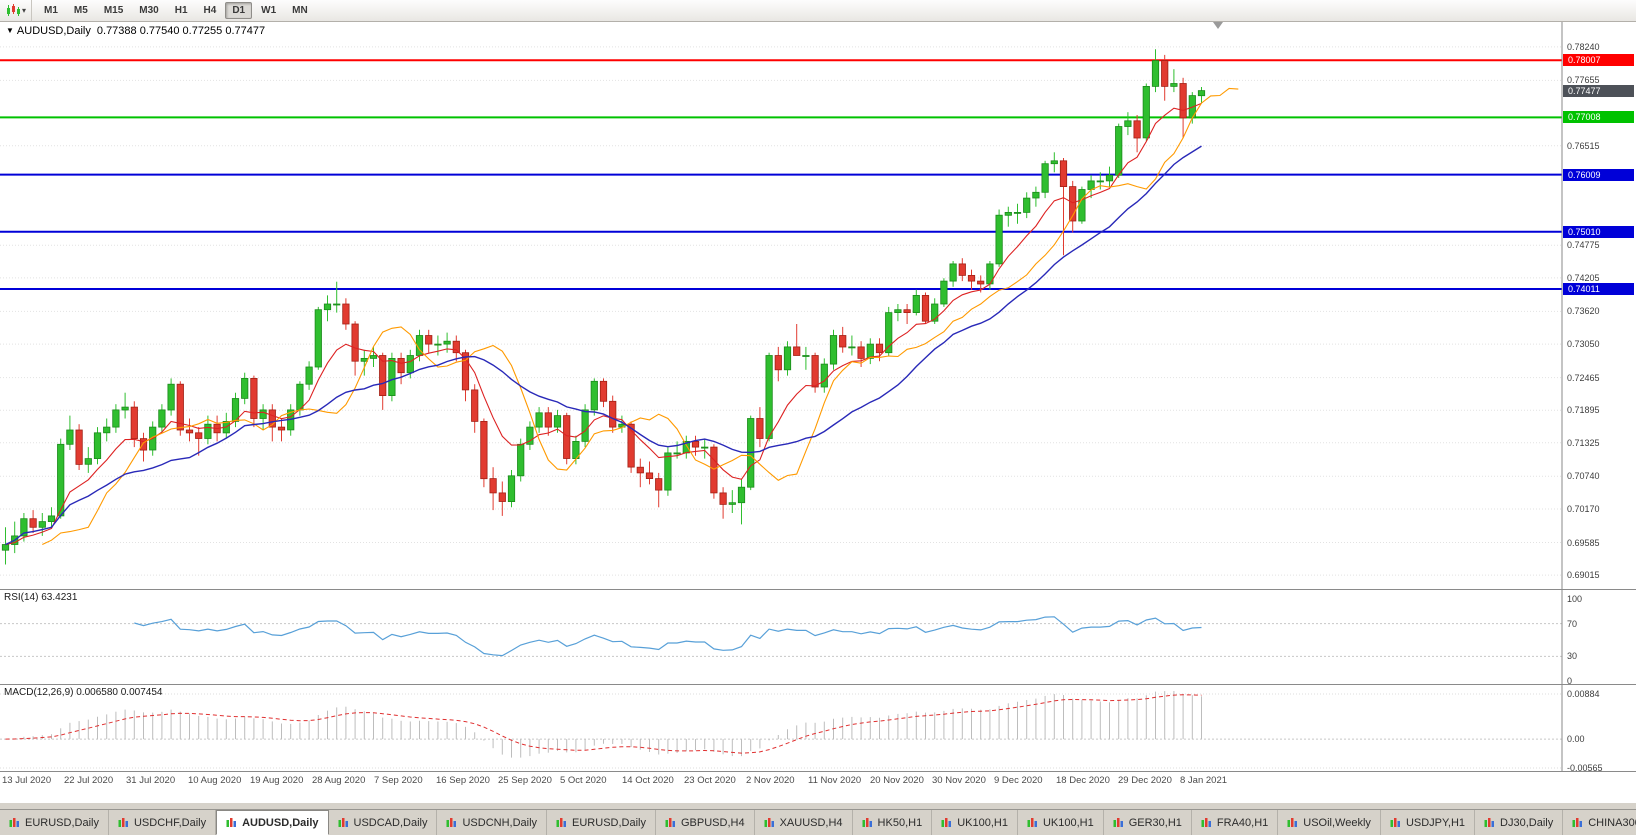  I want to click on date-axis-label: 25 Sep 2020, so click(525, 780).